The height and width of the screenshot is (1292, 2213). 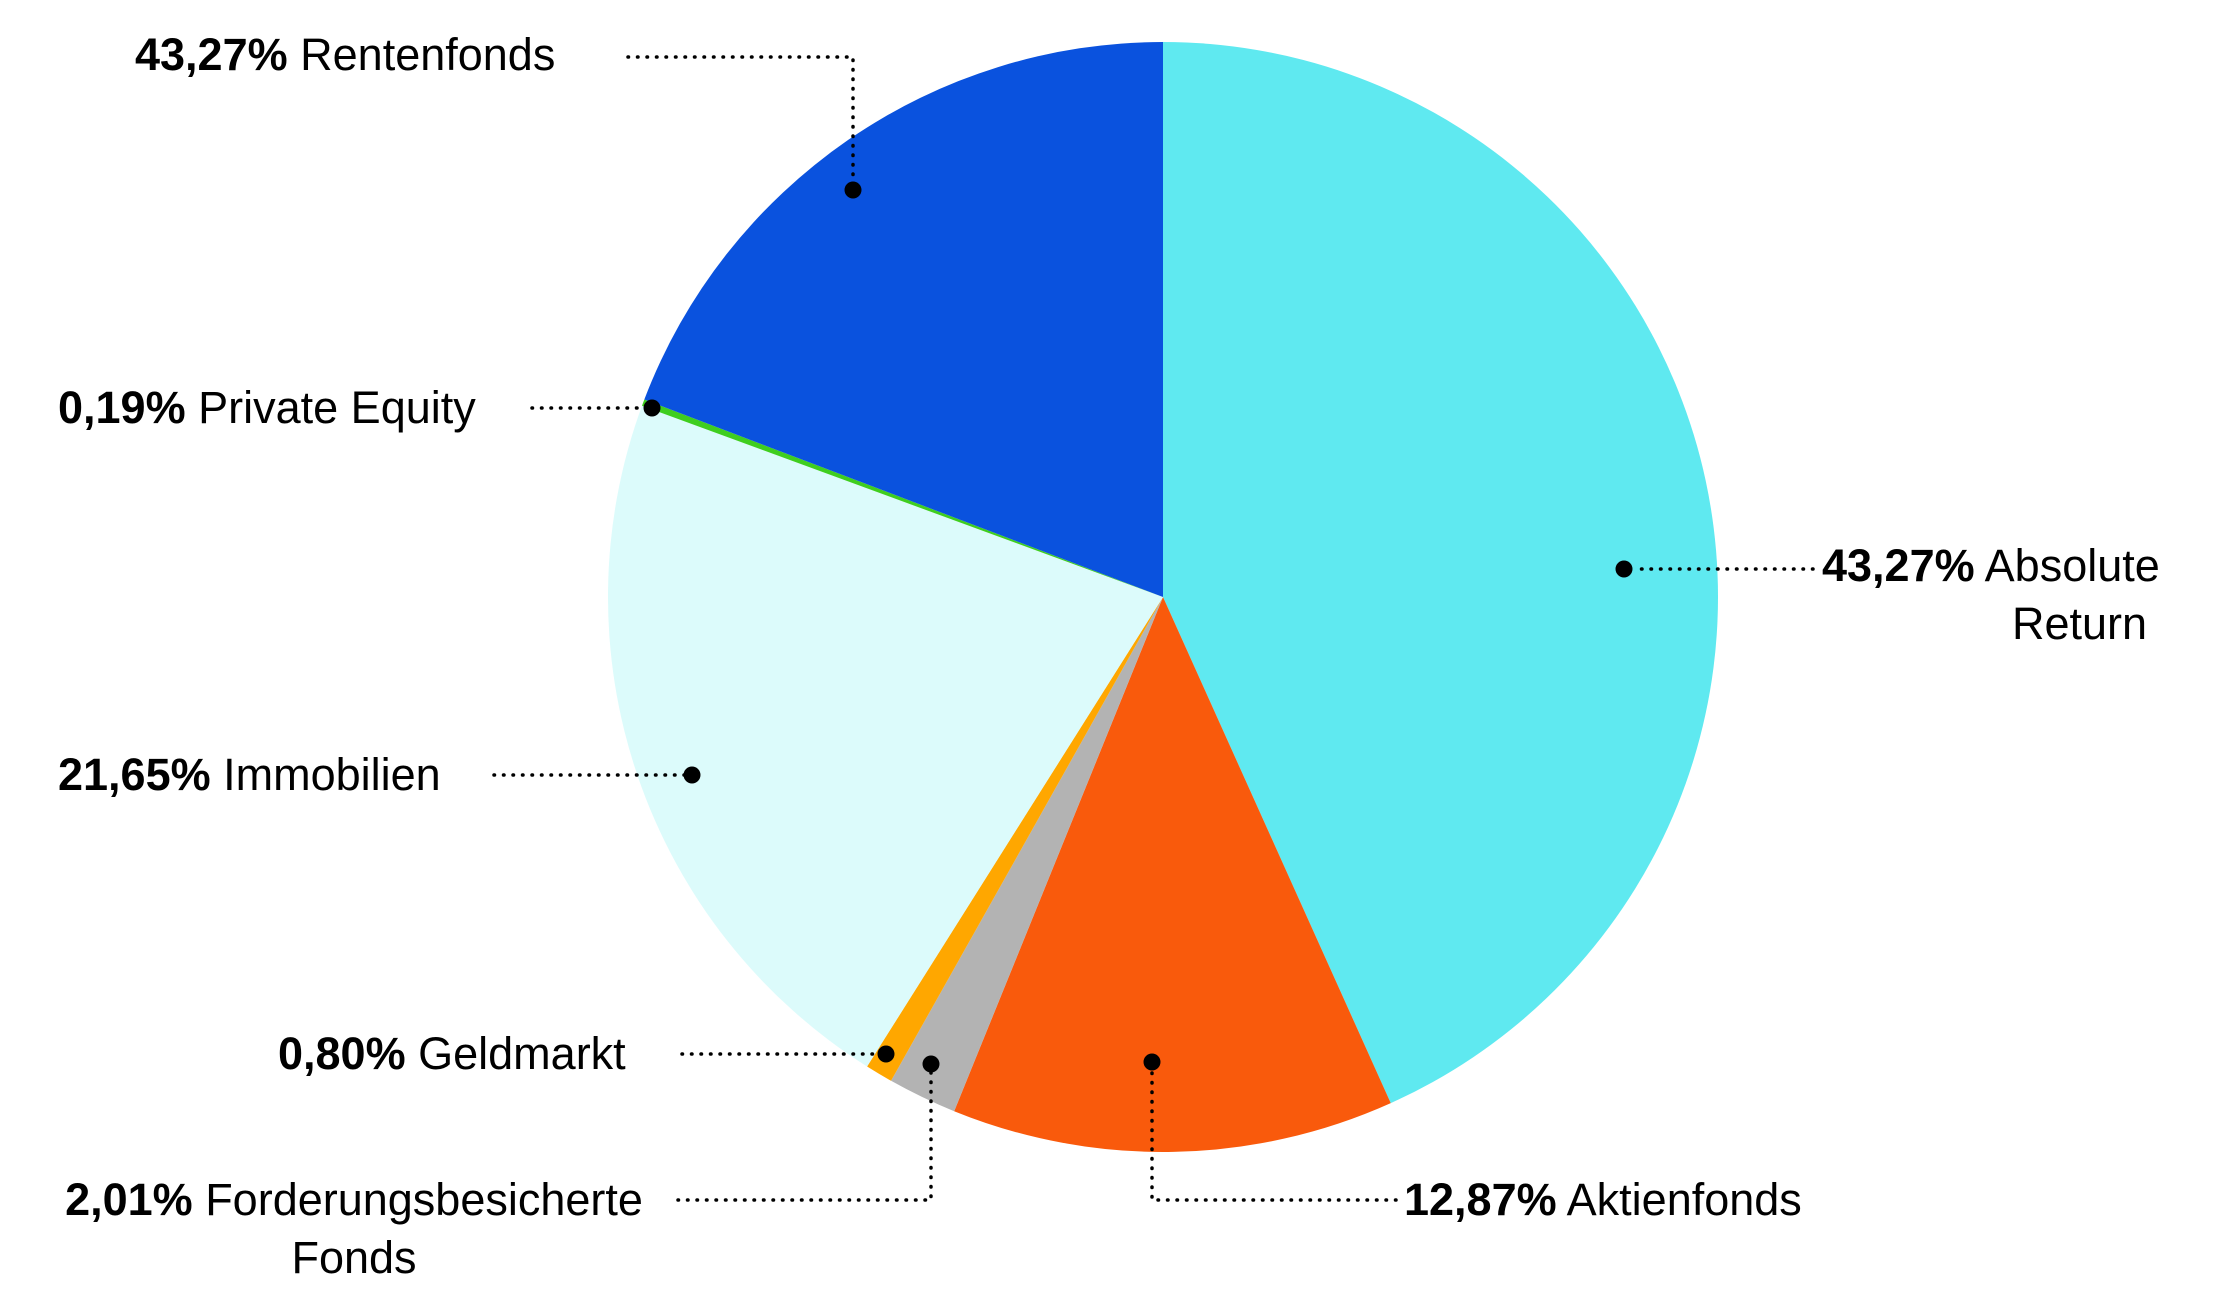 What do you see at coordinates (931, 1064) in the screenshot?
I see `anchor-dot-forderungsbesicherte` at bounding box center [931, 1064].